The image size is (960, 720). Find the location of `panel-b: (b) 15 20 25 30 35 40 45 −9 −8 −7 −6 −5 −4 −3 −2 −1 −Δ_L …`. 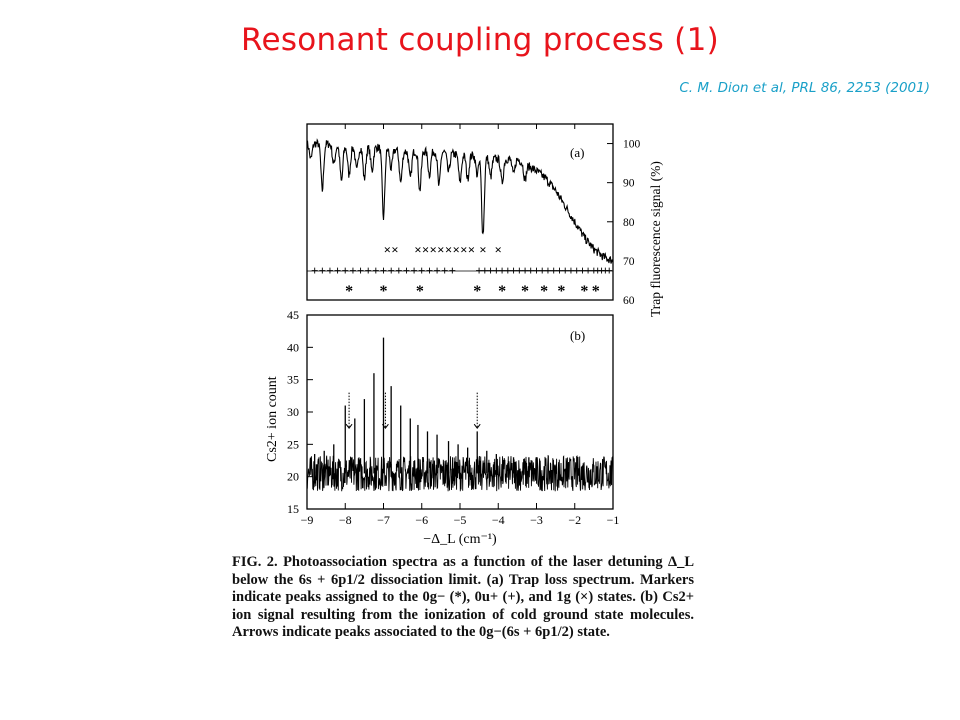

panel-b: (b) 15 20 25 30 35 40 45 −9 −8 −7 −6 −5 −4 −3 −2 −1 −Δ_L … is located at coordinates (442, 427).